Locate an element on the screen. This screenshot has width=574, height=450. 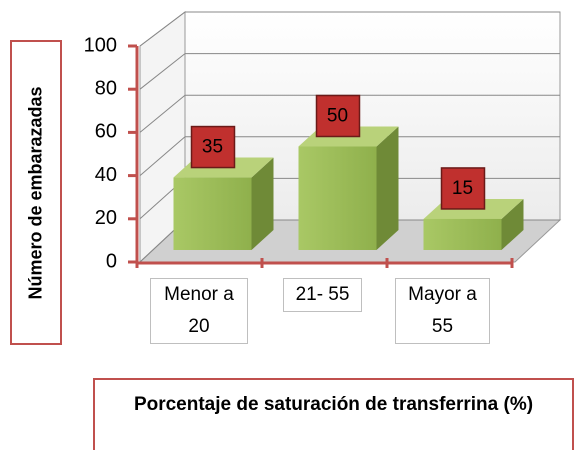
y-tick-label: 0 is located at coordinates (111, 261).